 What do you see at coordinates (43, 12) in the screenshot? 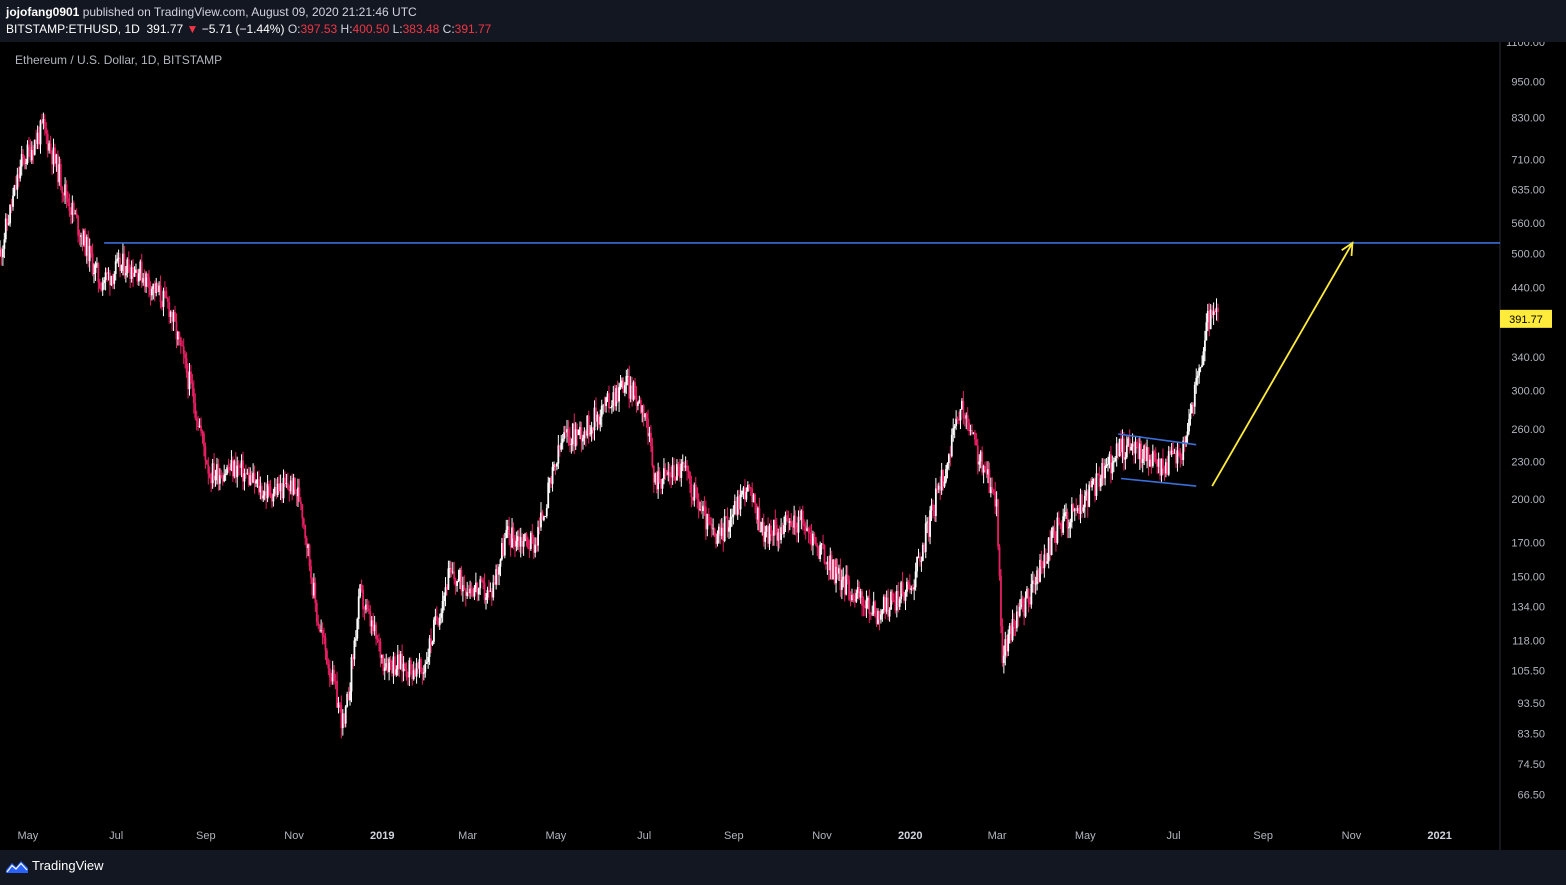
I see `author-name: jojofang0901` at bounding box center [43, 12].